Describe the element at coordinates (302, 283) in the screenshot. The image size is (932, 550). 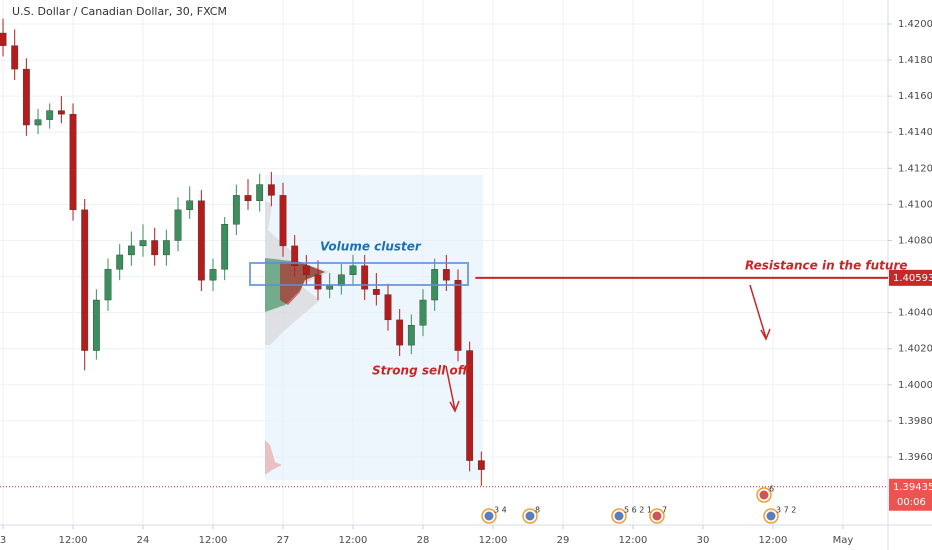
I see `volume-profile-poc` at that location.